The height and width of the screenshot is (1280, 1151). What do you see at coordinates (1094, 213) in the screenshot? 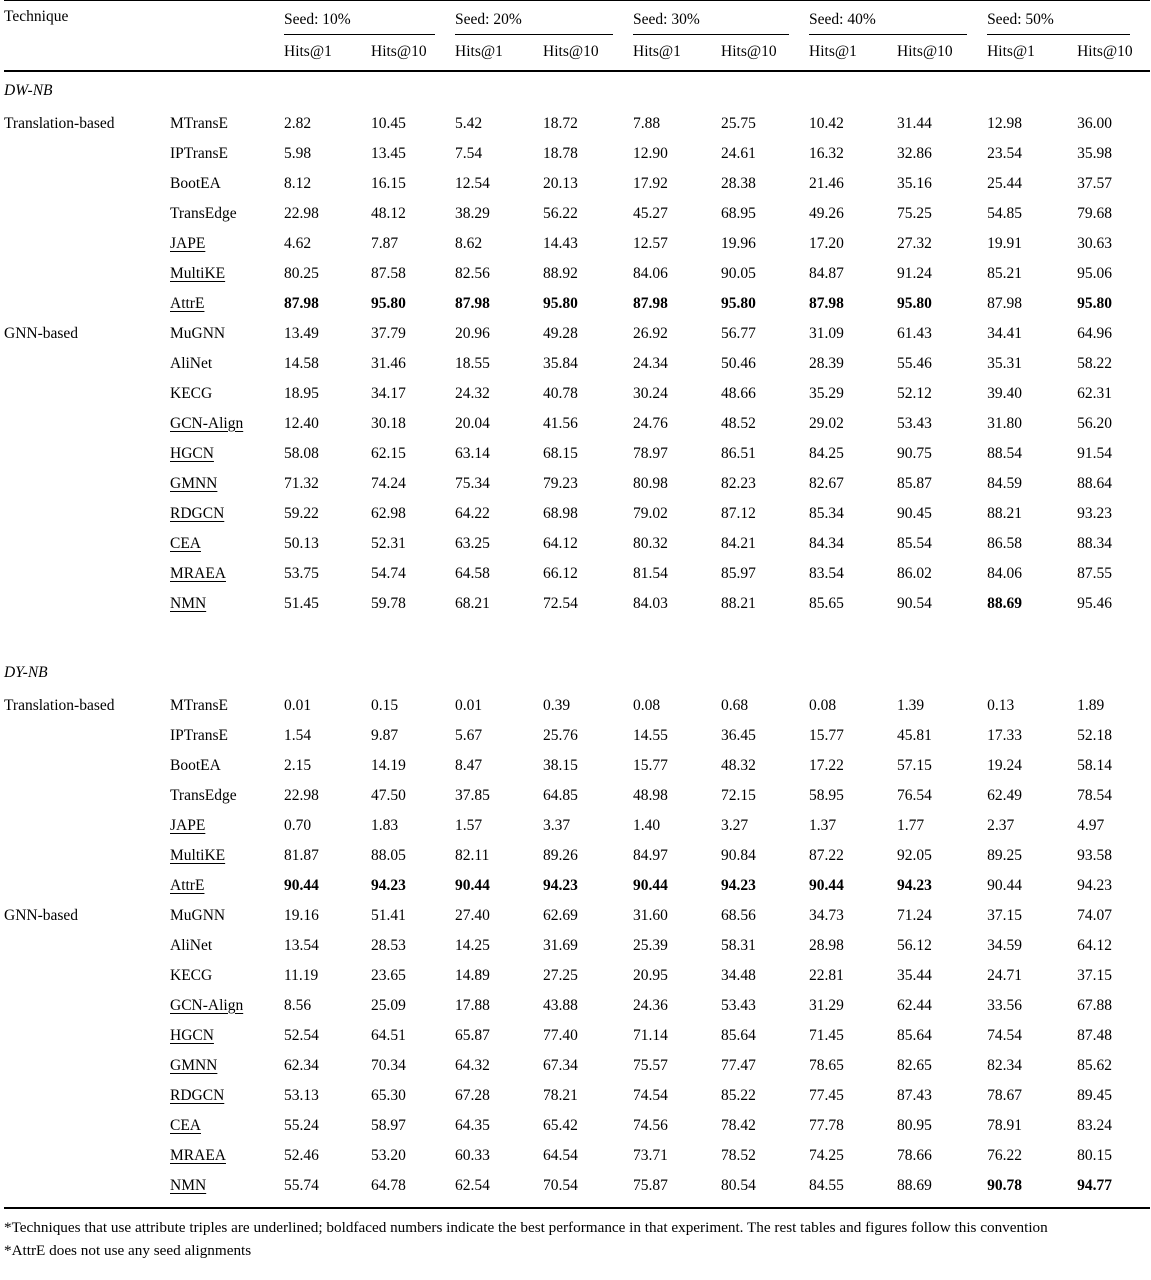
I see `metric-value: 79.68` at bounding box center [1094, 213].